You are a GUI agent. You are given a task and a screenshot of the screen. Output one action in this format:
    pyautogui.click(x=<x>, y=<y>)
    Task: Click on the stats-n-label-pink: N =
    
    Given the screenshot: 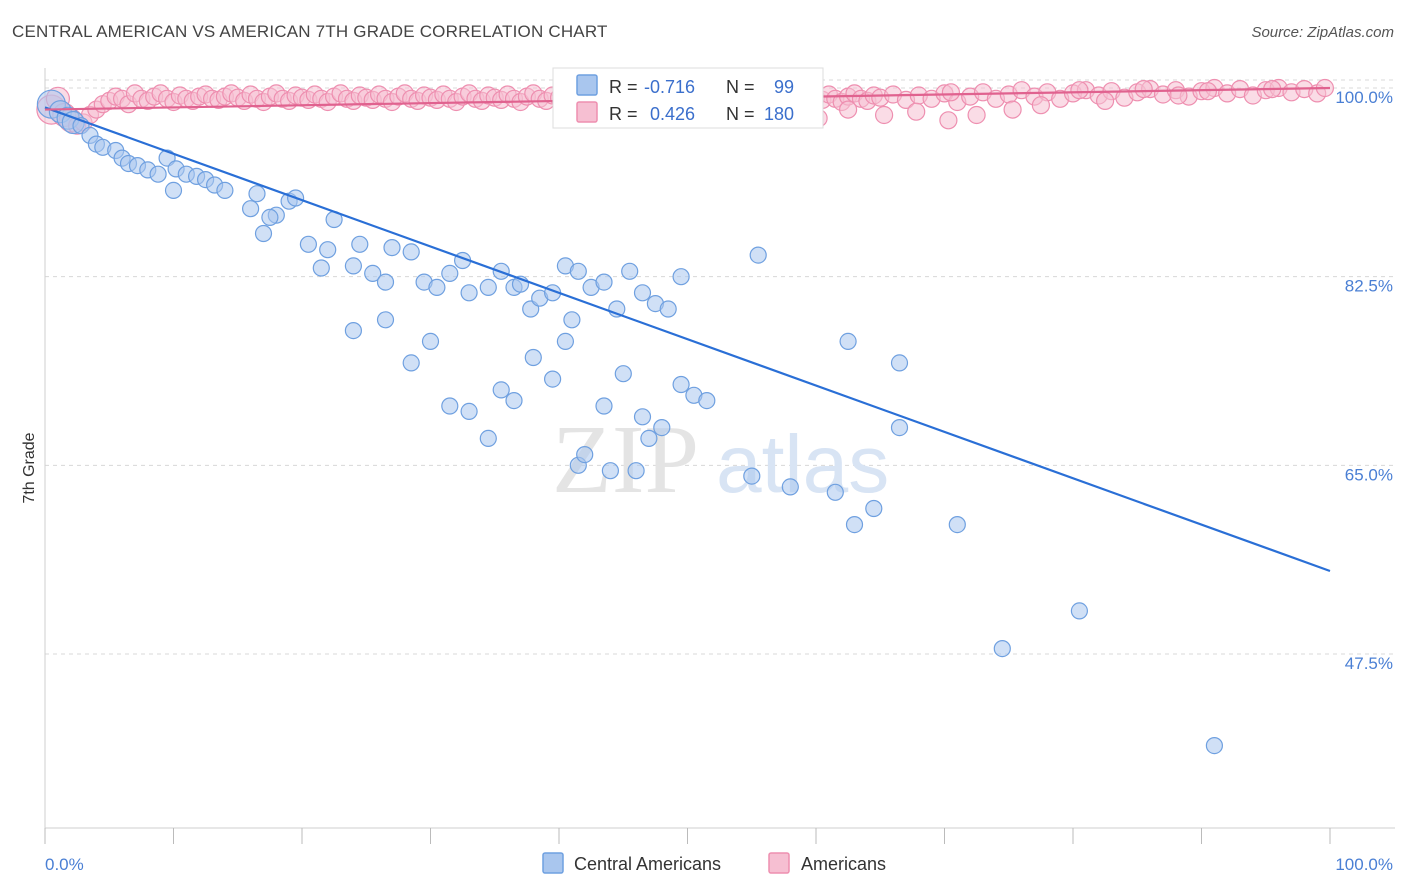 What is the action you would take?
    pyautogui.click(x=740, y=114)
    